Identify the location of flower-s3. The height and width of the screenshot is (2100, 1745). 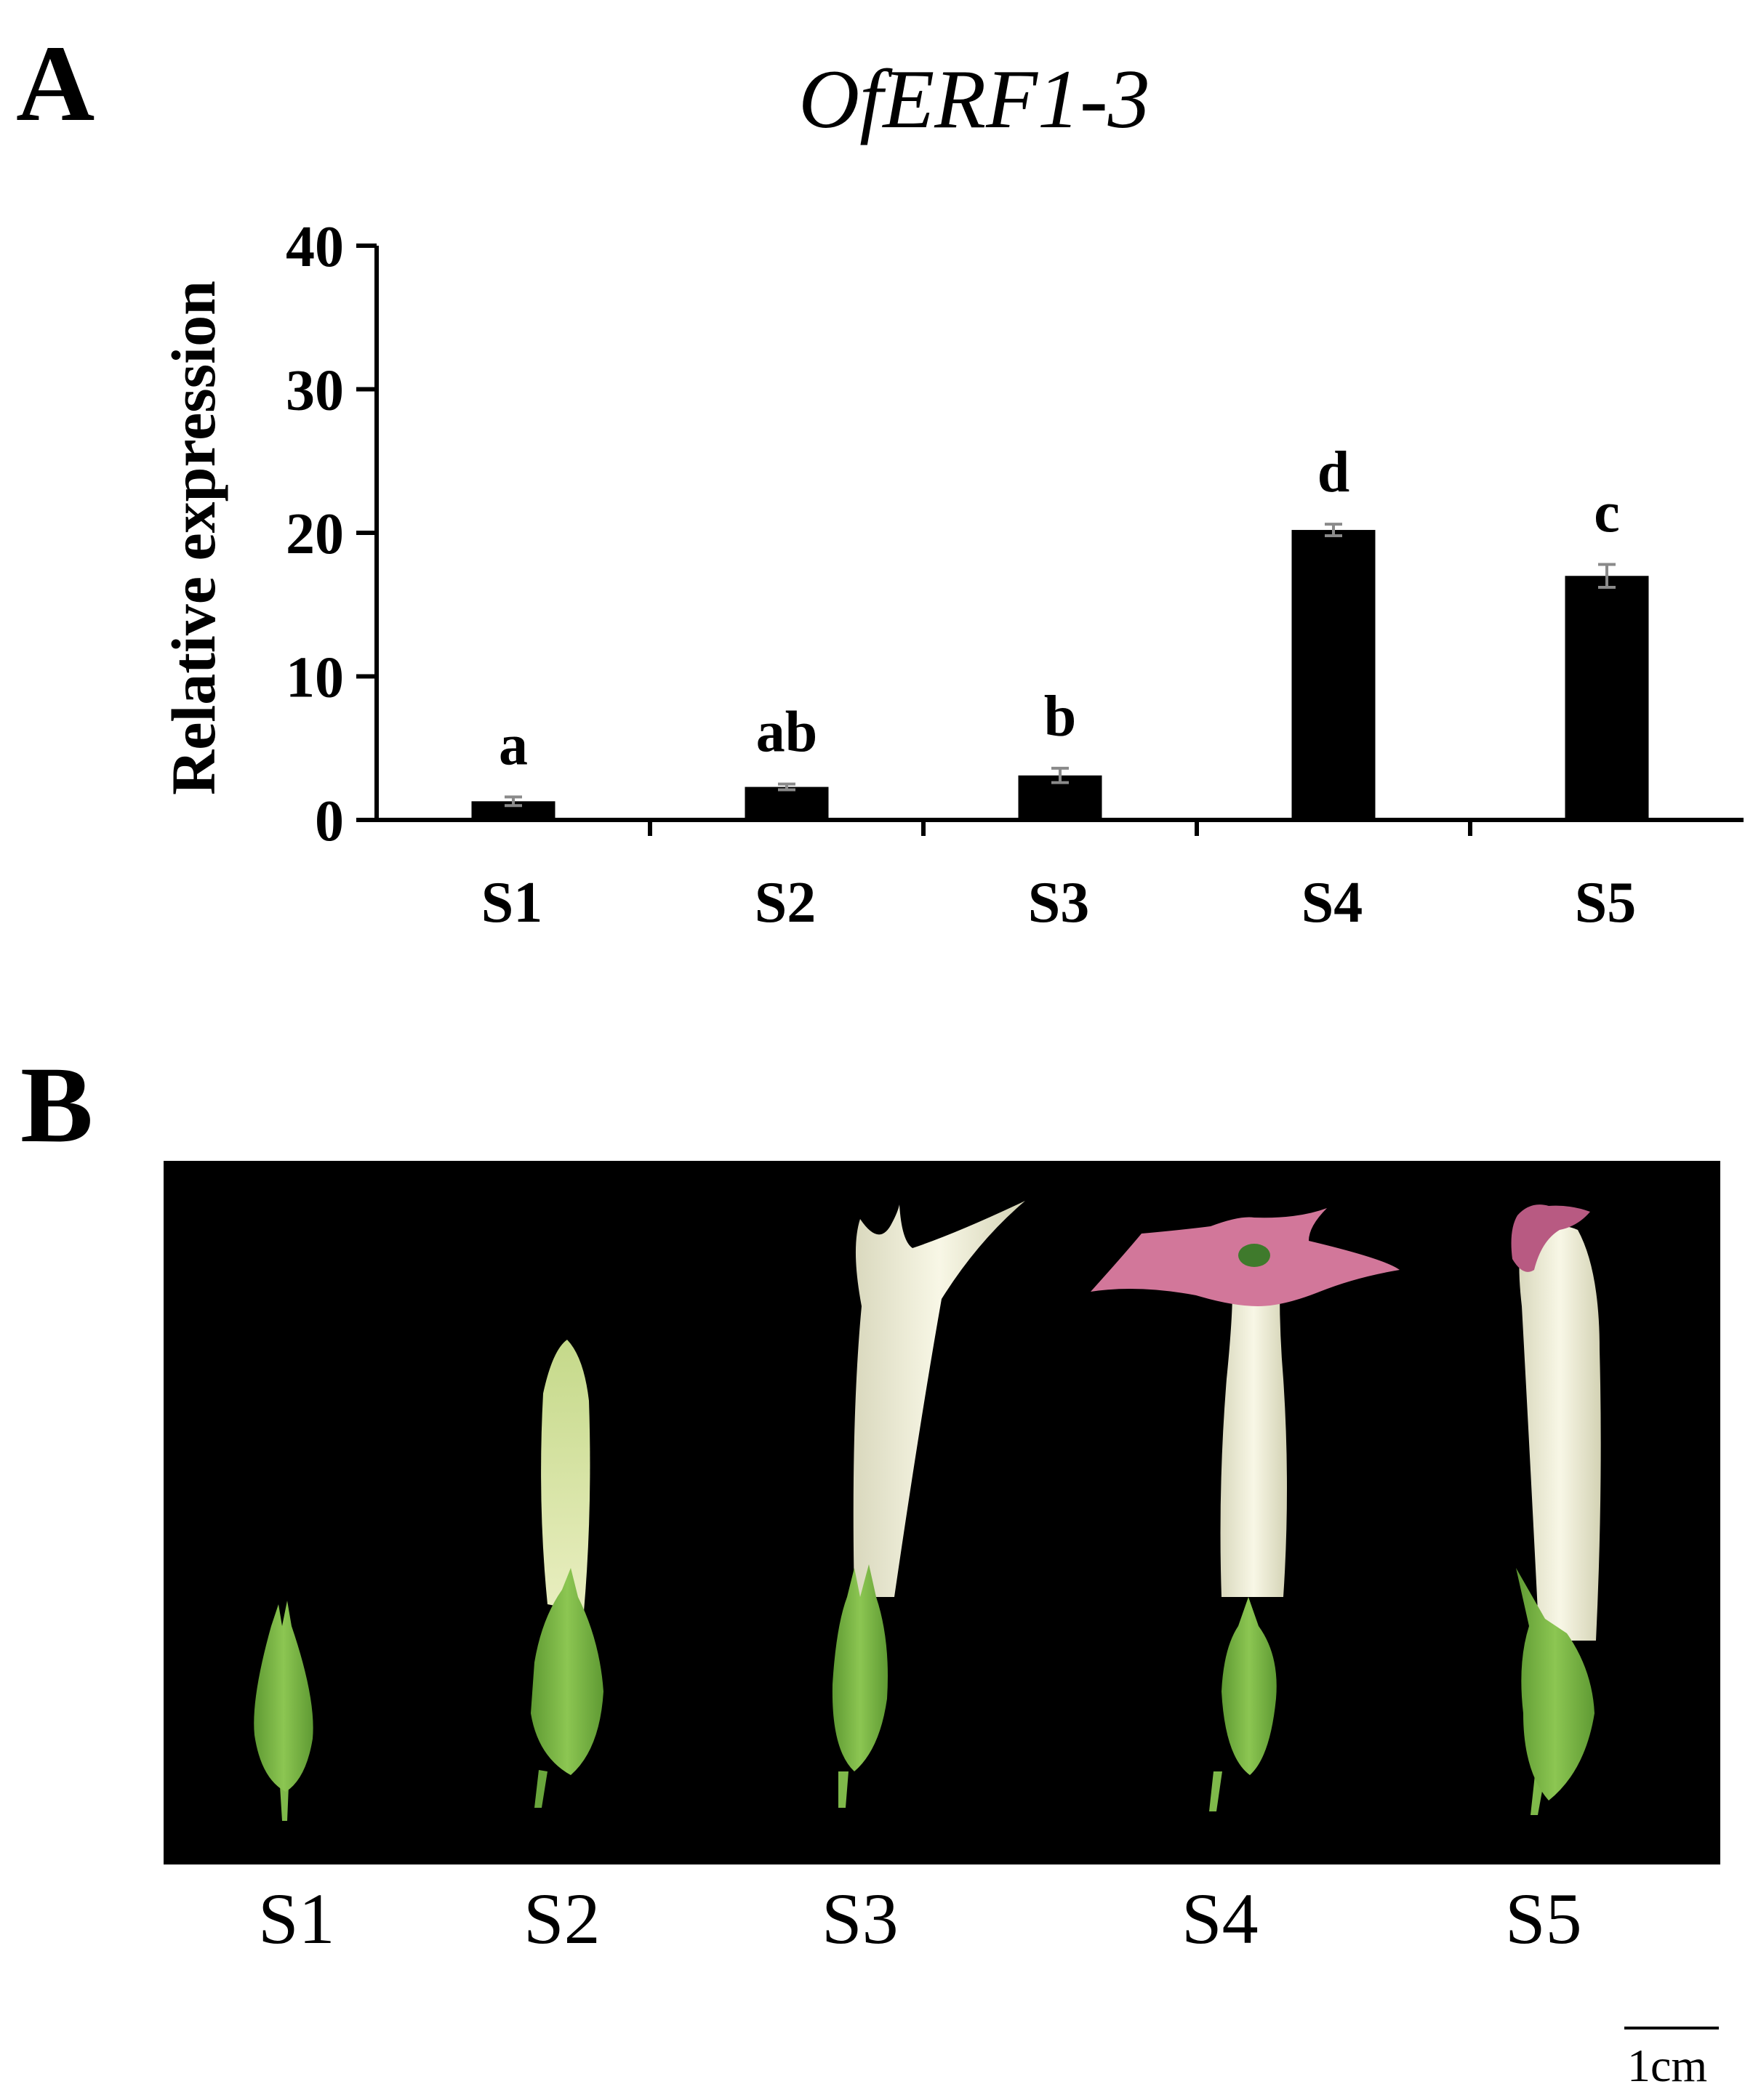
(928, 1504).